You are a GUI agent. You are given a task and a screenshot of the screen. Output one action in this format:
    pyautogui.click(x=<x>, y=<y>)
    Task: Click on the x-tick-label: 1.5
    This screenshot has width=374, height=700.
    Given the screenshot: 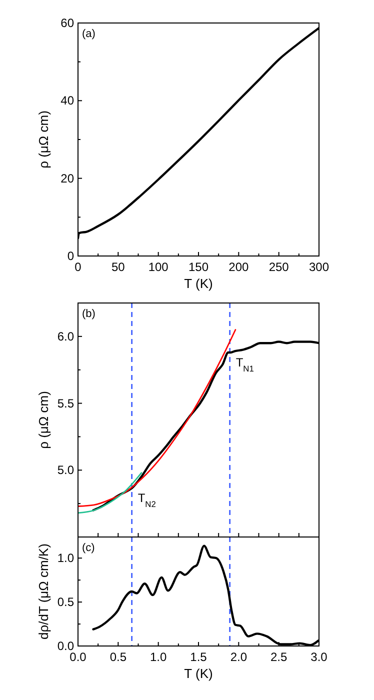 What is the action you would take?
    pyautogui.click(x=199, y=657)
    